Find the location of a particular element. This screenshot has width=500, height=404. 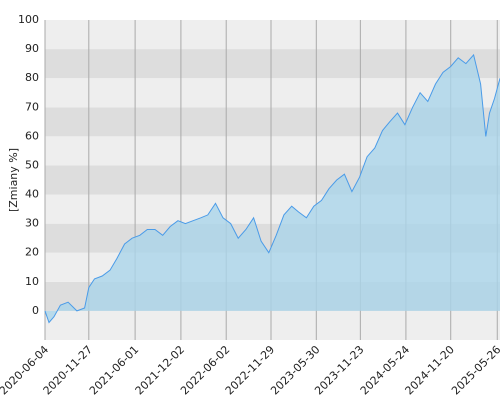

y-tick-label: 80 is located at coordinates (32, 77).